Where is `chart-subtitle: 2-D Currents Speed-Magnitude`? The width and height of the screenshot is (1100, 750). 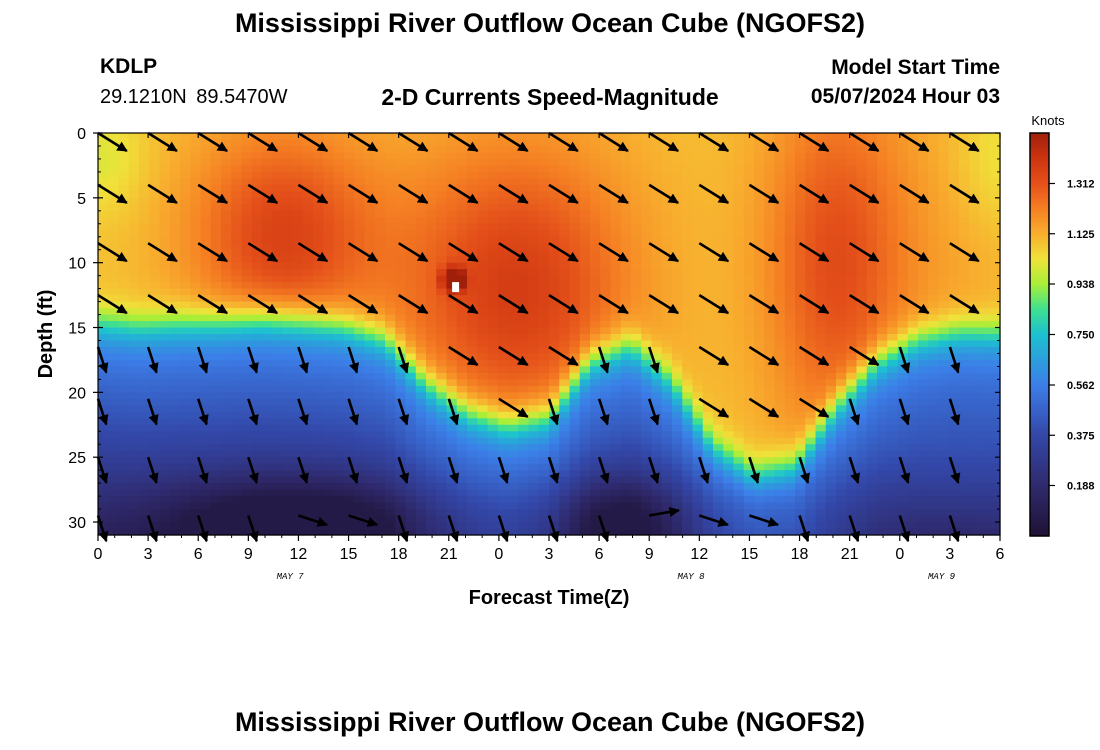
chart-subtitle: 2-D Currents Speed-Magnitude is located at coordinates (550, 97).